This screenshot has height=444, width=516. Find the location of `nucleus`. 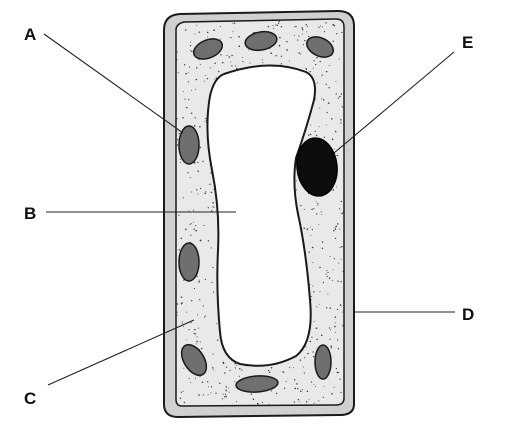

nucleus is located at coordinates (317, 167).